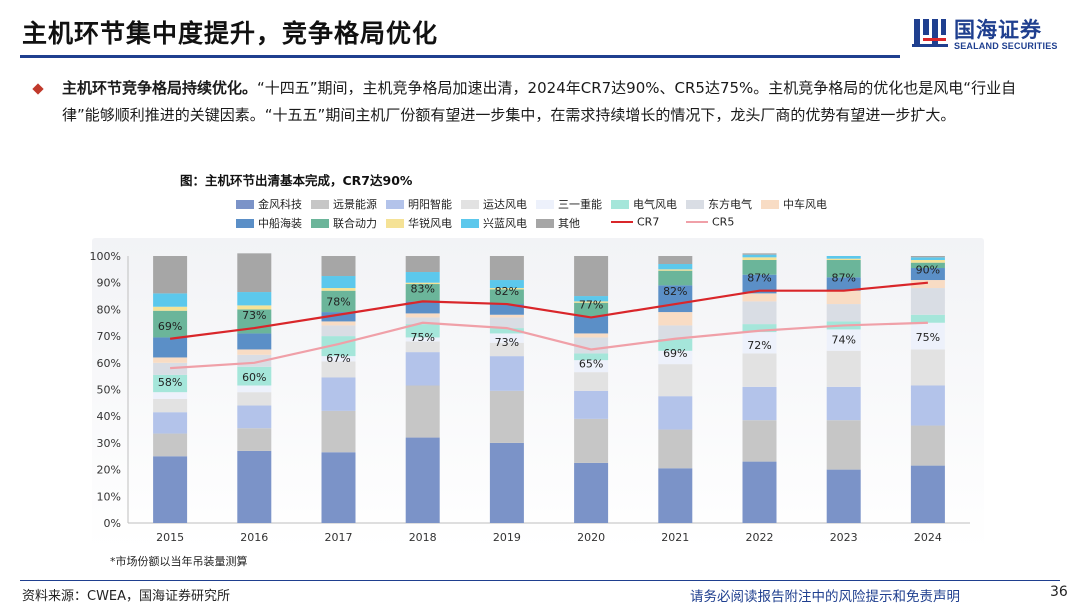 The width and height of the screenshot is (1080, 608). I want to click on y-tick-label: 20%, so click(109, 470).